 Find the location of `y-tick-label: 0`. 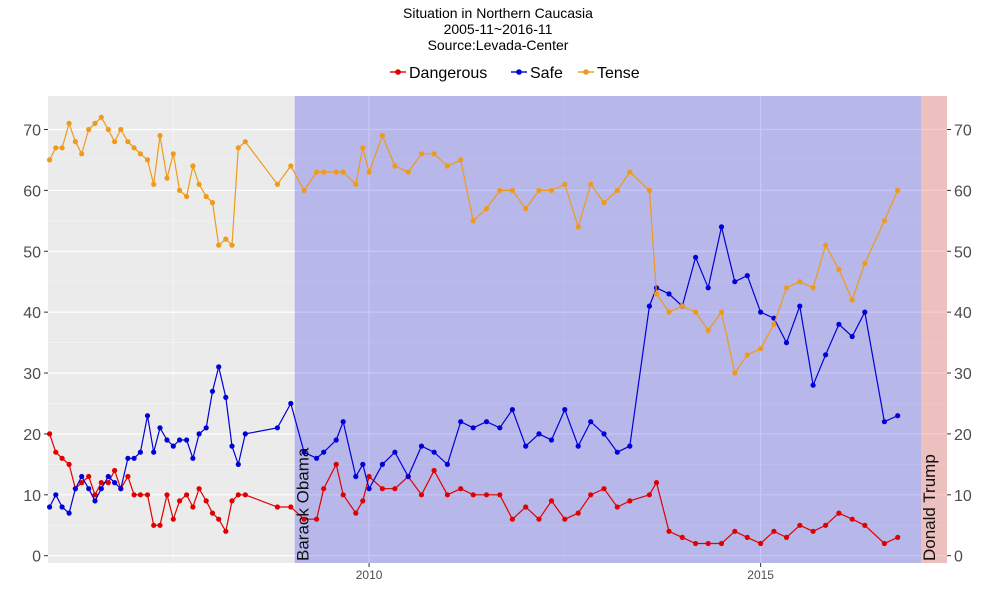

y-tick-label: 0 is located at coordinates (958, 557).